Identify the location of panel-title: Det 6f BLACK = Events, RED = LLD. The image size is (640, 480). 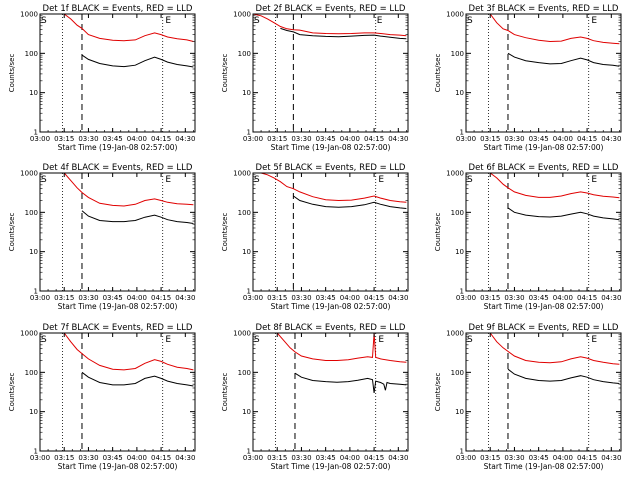
(544, 168).